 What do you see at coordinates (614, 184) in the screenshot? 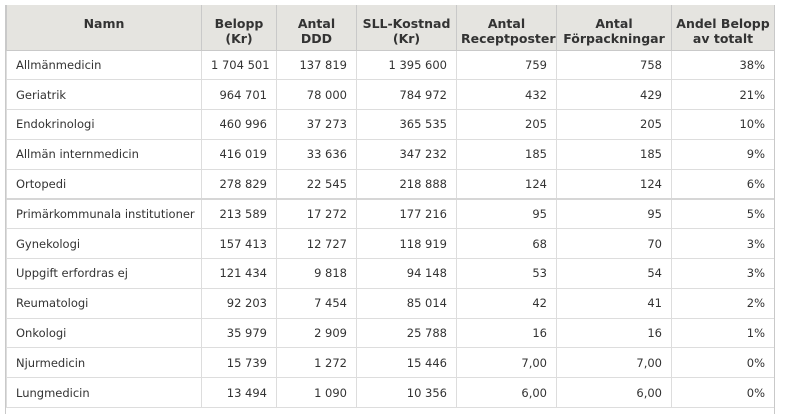
I see `cell-antal-forpackningar: 124` at bounding box center [614, 184].